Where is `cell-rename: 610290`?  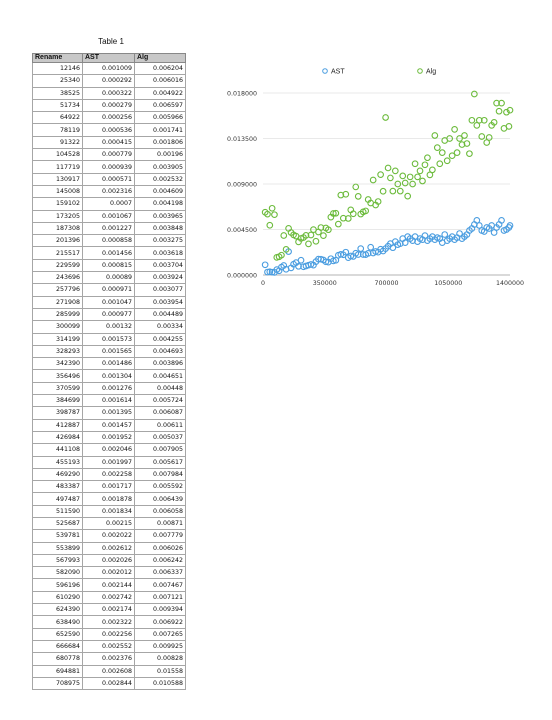
cell-rename: 610290 is located at coordinates (57, 597).